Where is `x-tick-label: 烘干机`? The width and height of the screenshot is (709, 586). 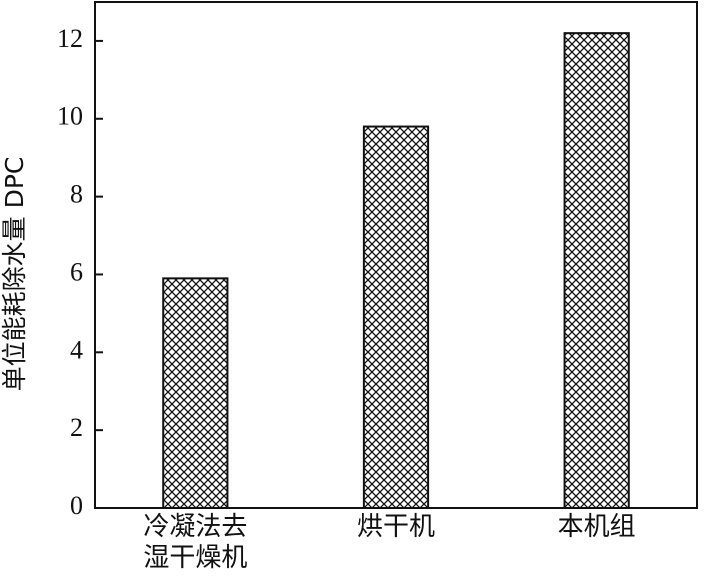
x-tick-label: 烘干机 is located at coordinates (395, 527).